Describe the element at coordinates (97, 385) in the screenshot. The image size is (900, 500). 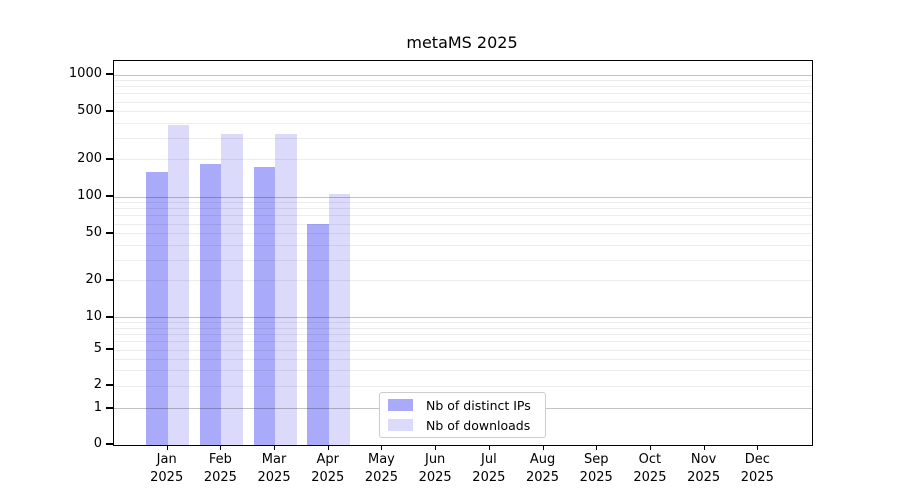
I see `y-tick-label: 2` at that location.